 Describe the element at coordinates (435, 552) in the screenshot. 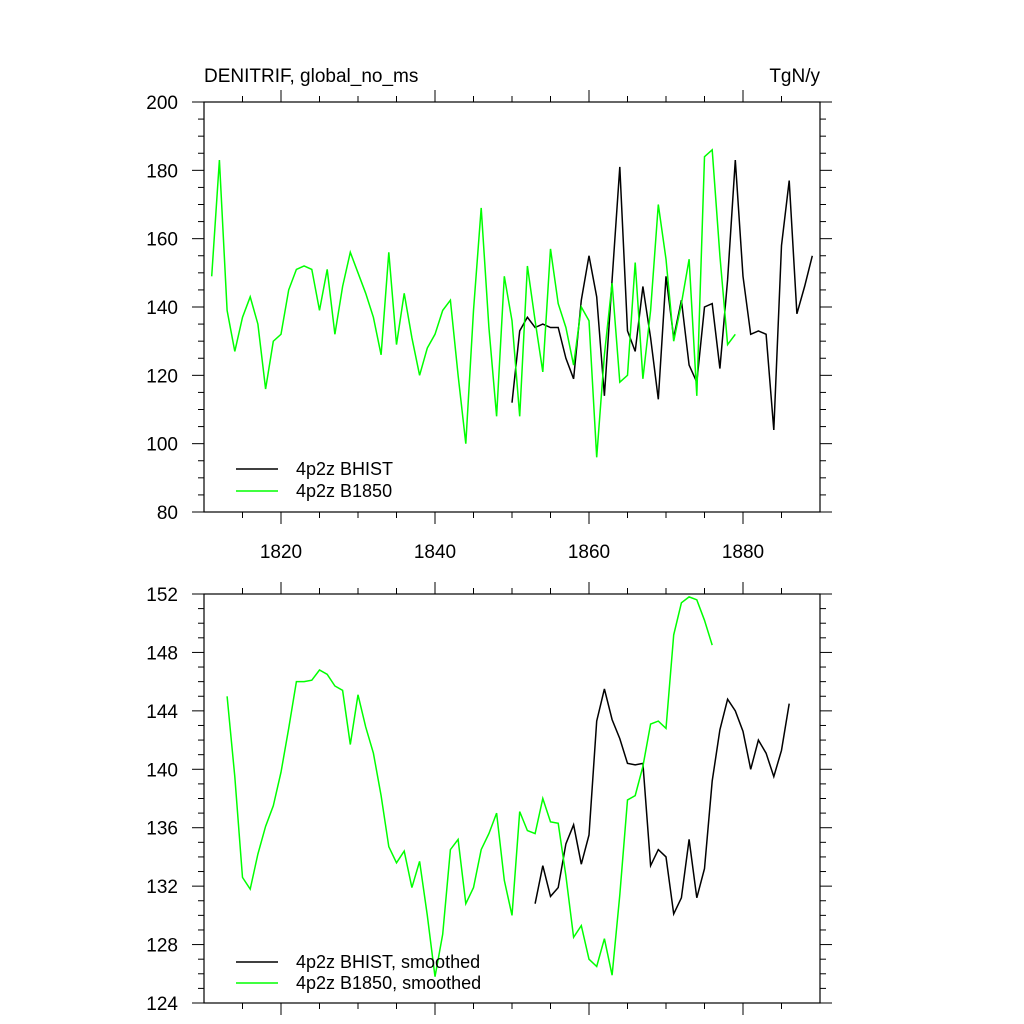

I see `x-tick-label: 1840` at that location.